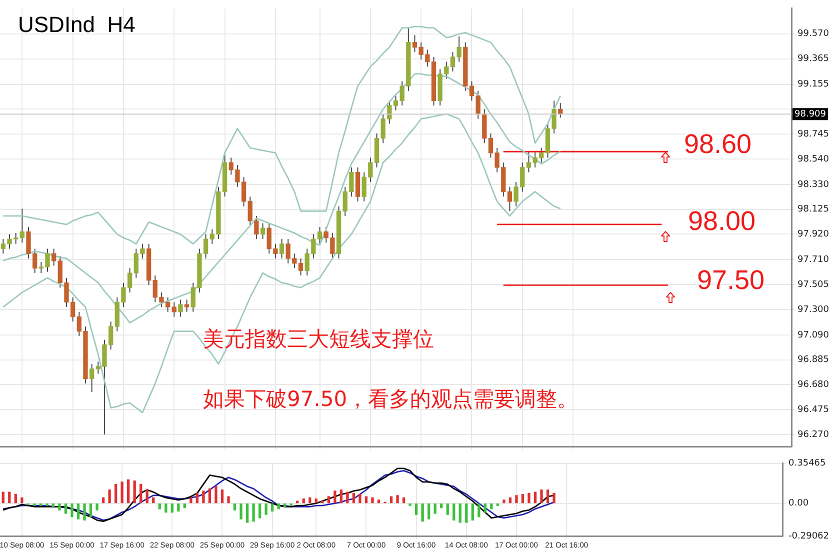  I want to click on ref-line-label: 98.909, so click(810, 114).